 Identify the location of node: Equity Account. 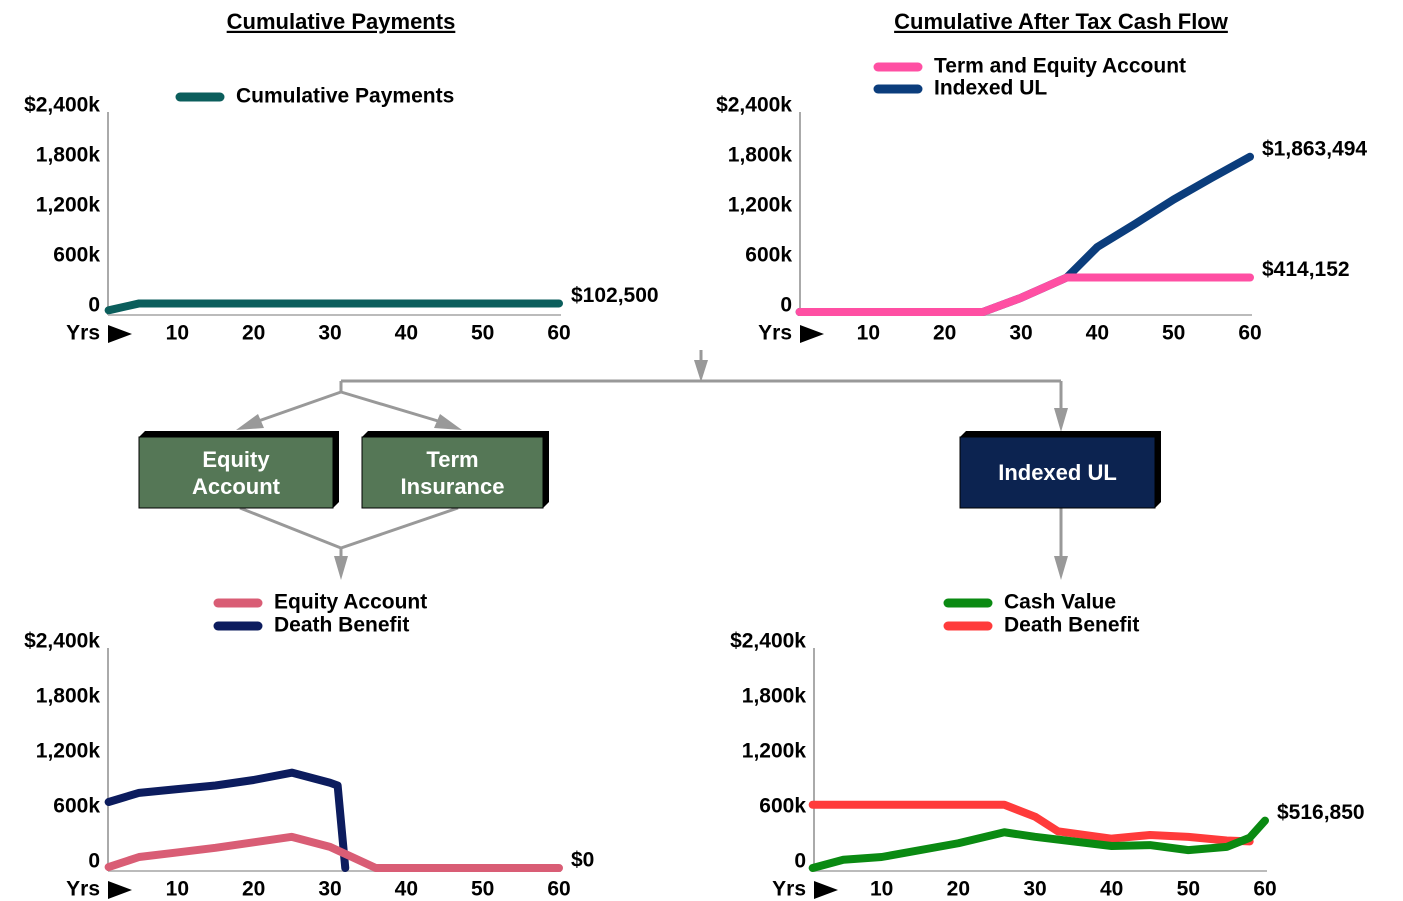
(236, 472).